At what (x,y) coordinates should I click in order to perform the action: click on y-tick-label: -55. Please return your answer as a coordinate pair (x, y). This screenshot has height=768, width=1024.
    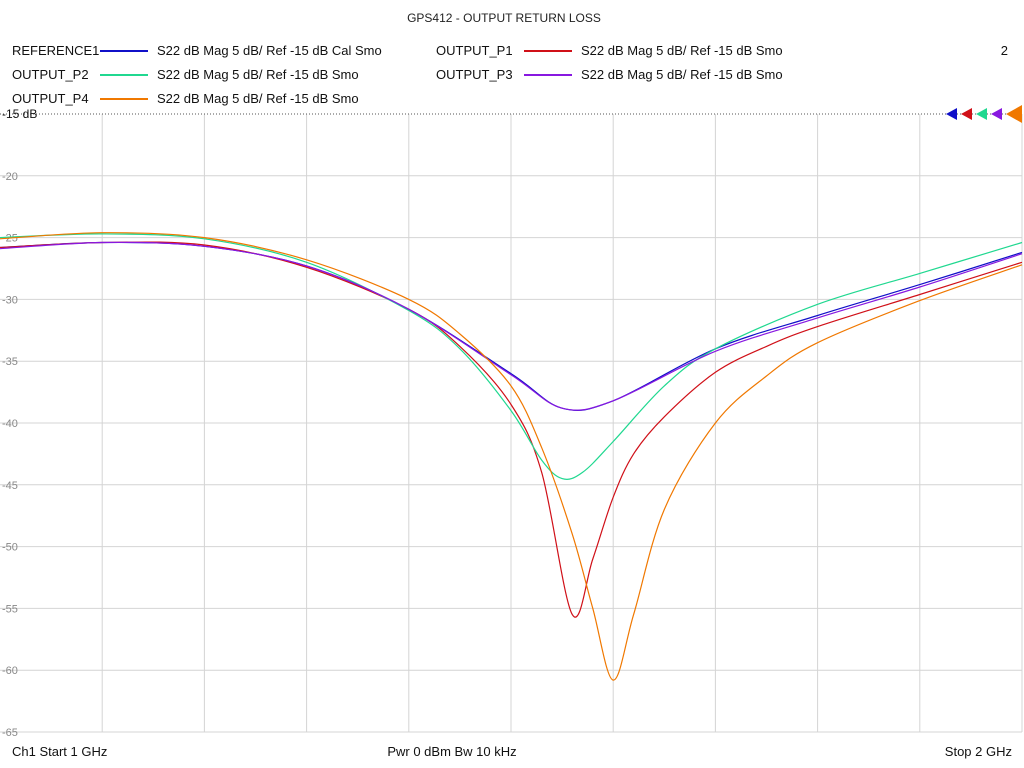
    Looking at the image, I should click on (10, 609).